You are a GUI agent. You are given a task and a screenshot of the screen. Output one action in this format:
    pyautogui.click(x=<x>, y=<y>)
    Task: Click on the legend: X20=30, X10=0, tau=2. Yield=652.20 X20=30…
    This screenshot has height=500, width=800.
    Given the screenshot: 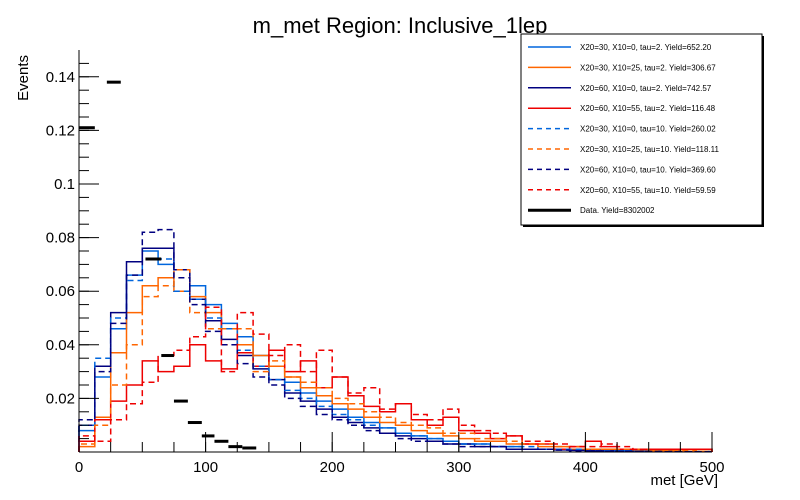 What is the action you would take?
    pyautogui.click(x=642, y=130)
    